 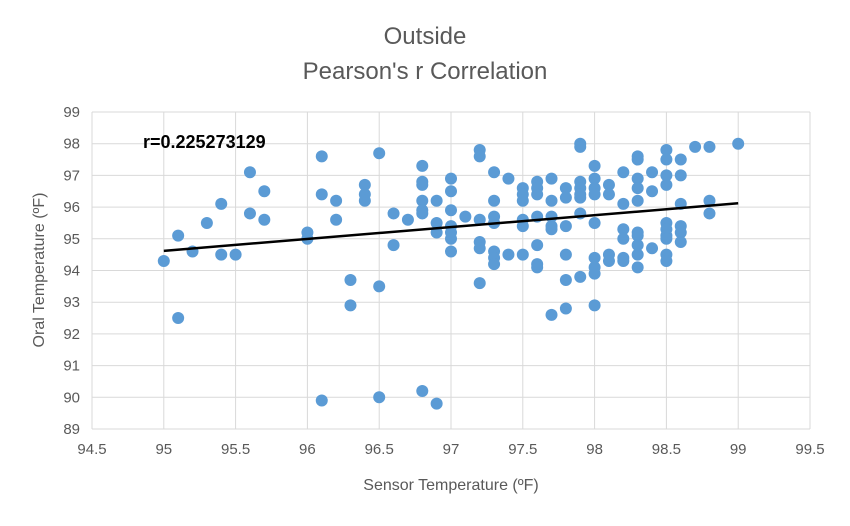 I want to click on x-tick-label: 97, so click(x=451, y=449).